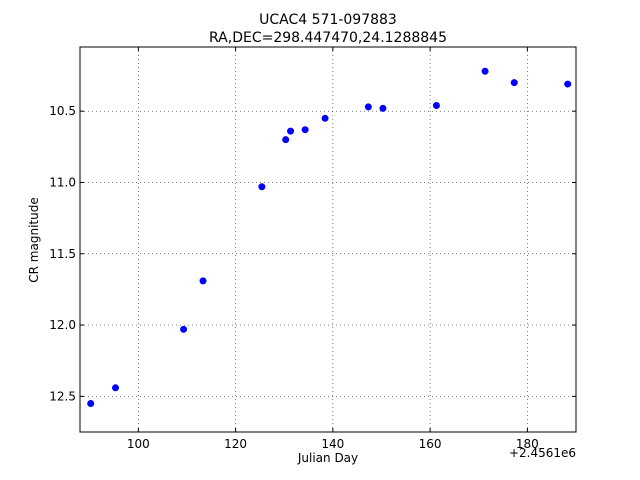  I want to click on y-tick-label: 11.5, so click(62, 254).